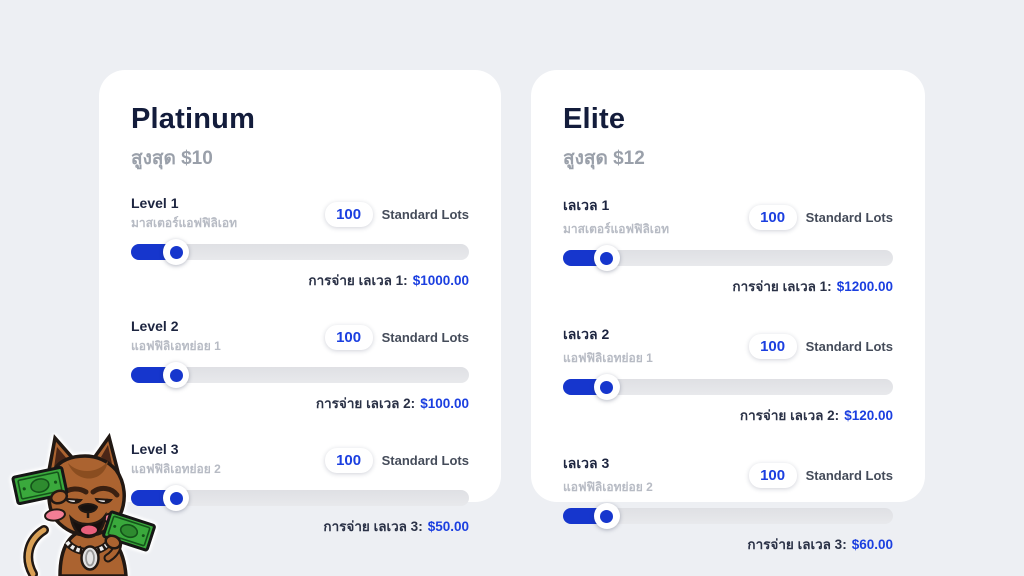 This screenshot has width=1024, height=576. Describe the element at coordinates (586, 334) in the screenshot. I see `level-label: เลเวล 2` at that location.